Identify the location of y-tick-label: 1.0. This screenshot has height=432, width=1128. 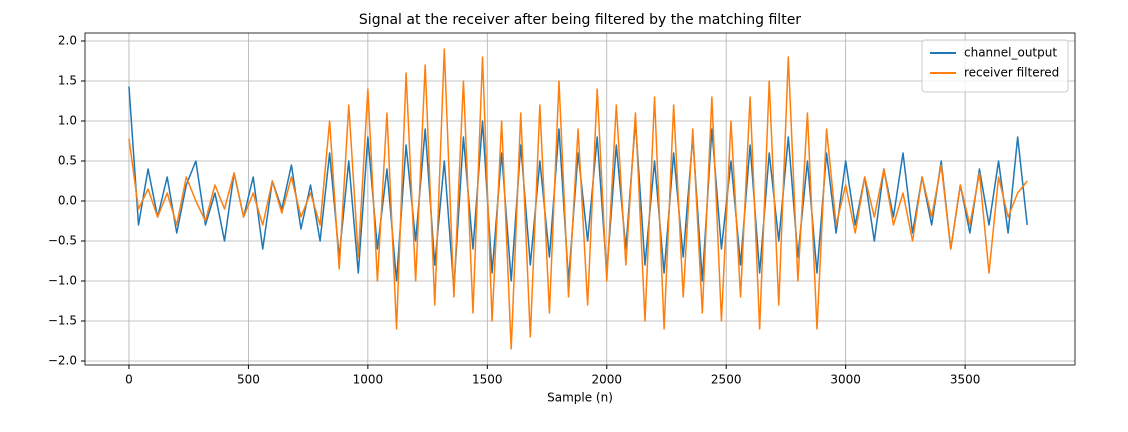
(67, 121).